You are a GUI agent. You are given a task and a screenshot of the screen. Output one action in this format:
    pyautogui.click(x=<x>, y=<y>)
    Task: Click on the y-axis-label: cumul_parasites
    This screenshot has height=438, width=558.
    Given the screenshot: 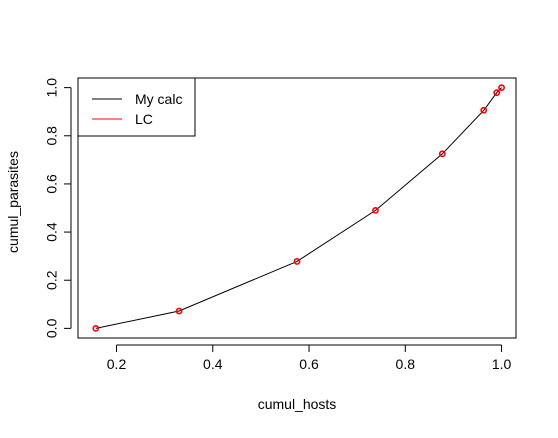 What is the action you would take?
    pyautogui.click(x=13, y=202)
    